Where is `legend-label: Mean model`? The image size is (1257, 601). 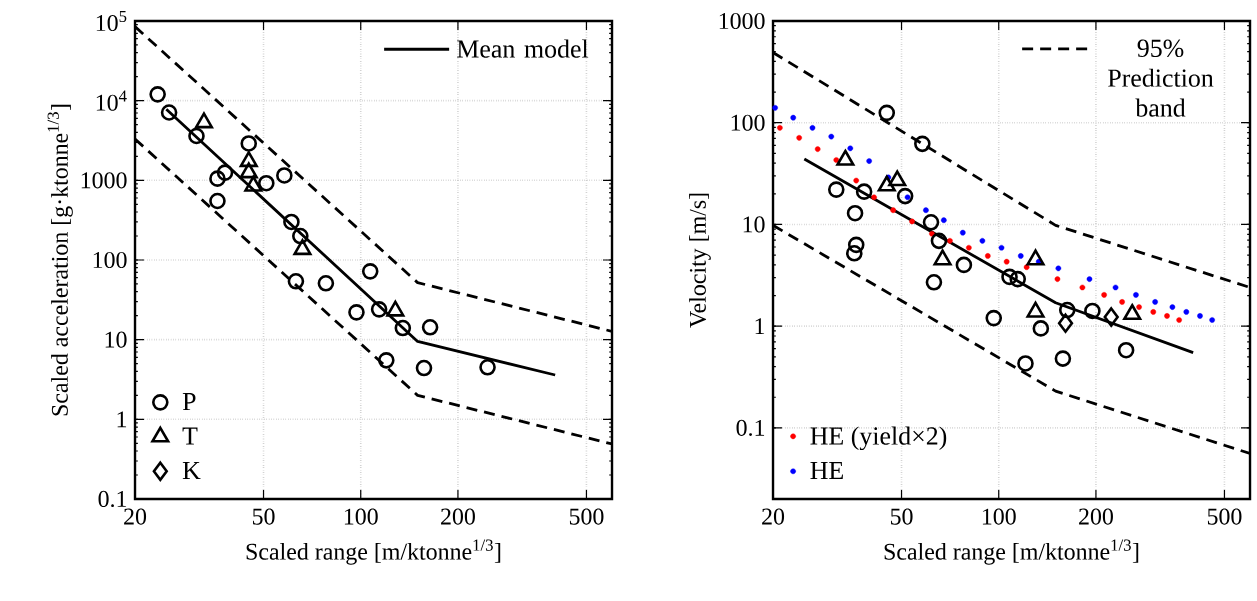
legend-label: Mean model is located at coordinates (523, 48).